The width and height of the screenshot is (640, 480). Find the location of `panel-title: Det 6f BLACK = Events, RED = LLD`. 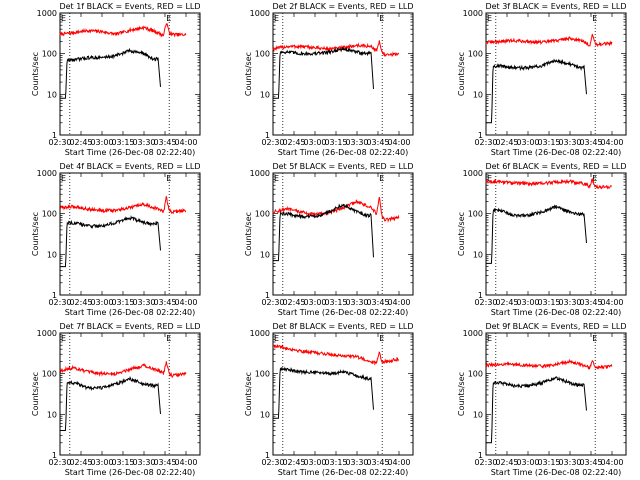

panel-title: Det 6f BLACK = Events, RED = LLD is located at coordinates (555, 166).